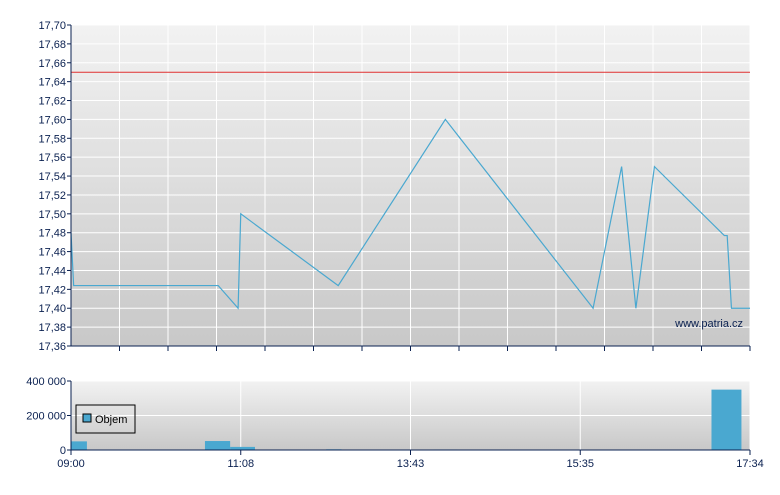 Image resolution: width=780 pixels, height=495 pixels. Describe the element at coordinates (580, 464) in the screenshot. I see `volume-x-tick-label: 15:35` at that location.